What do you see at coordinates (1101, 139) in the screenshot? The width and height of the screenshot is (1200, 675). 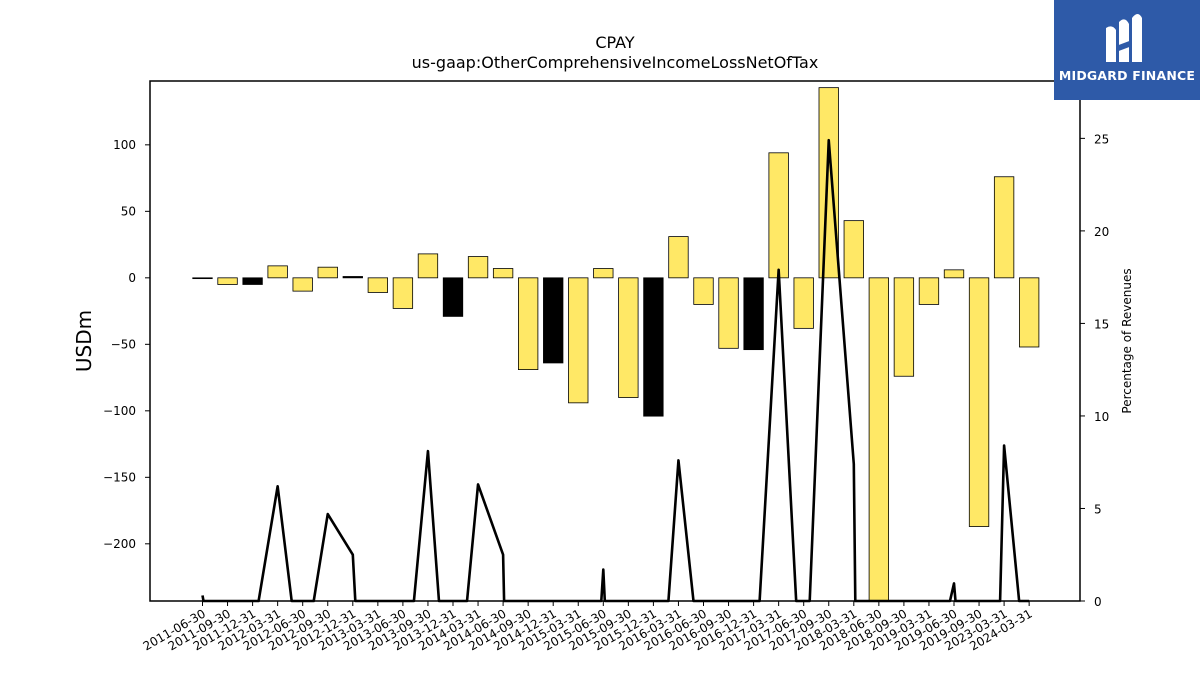 I see `y2-tick-label: 25` at bounding box center [1101, 139].